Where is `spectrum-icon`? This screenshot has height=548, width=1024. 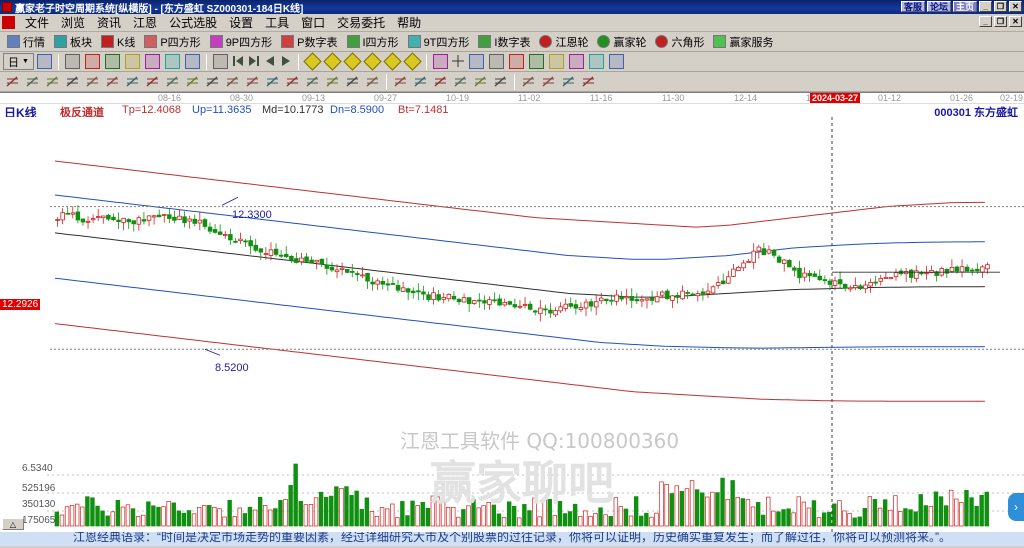
spectrum-icon is located at coordinates (220, 61).